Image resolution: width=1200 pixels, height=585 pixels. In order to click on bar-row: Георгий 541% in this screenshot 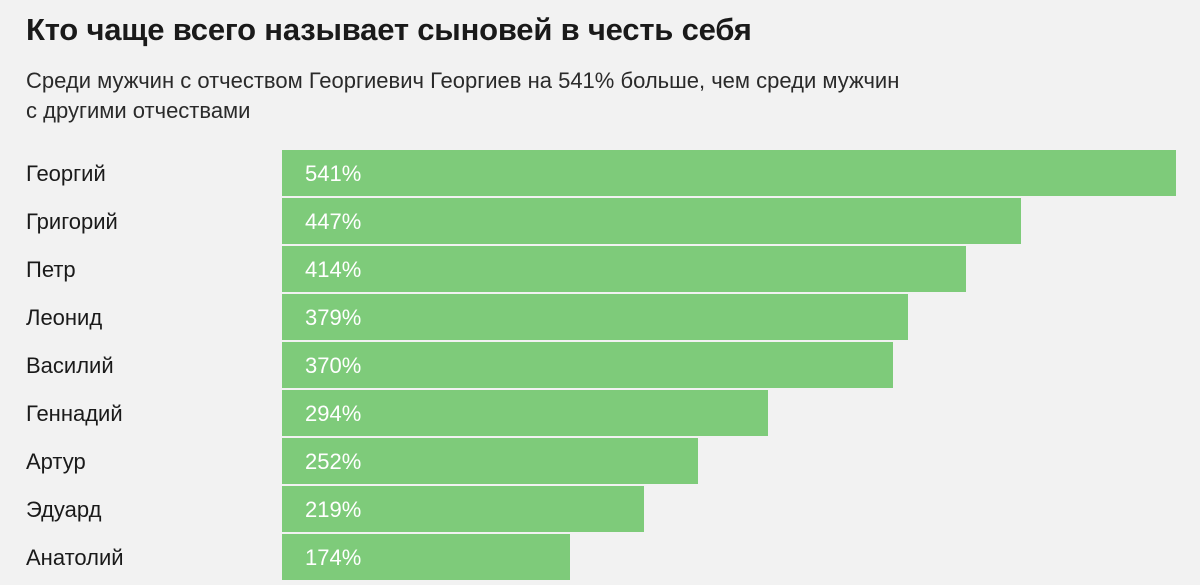, I will do `click(600, 173)`.